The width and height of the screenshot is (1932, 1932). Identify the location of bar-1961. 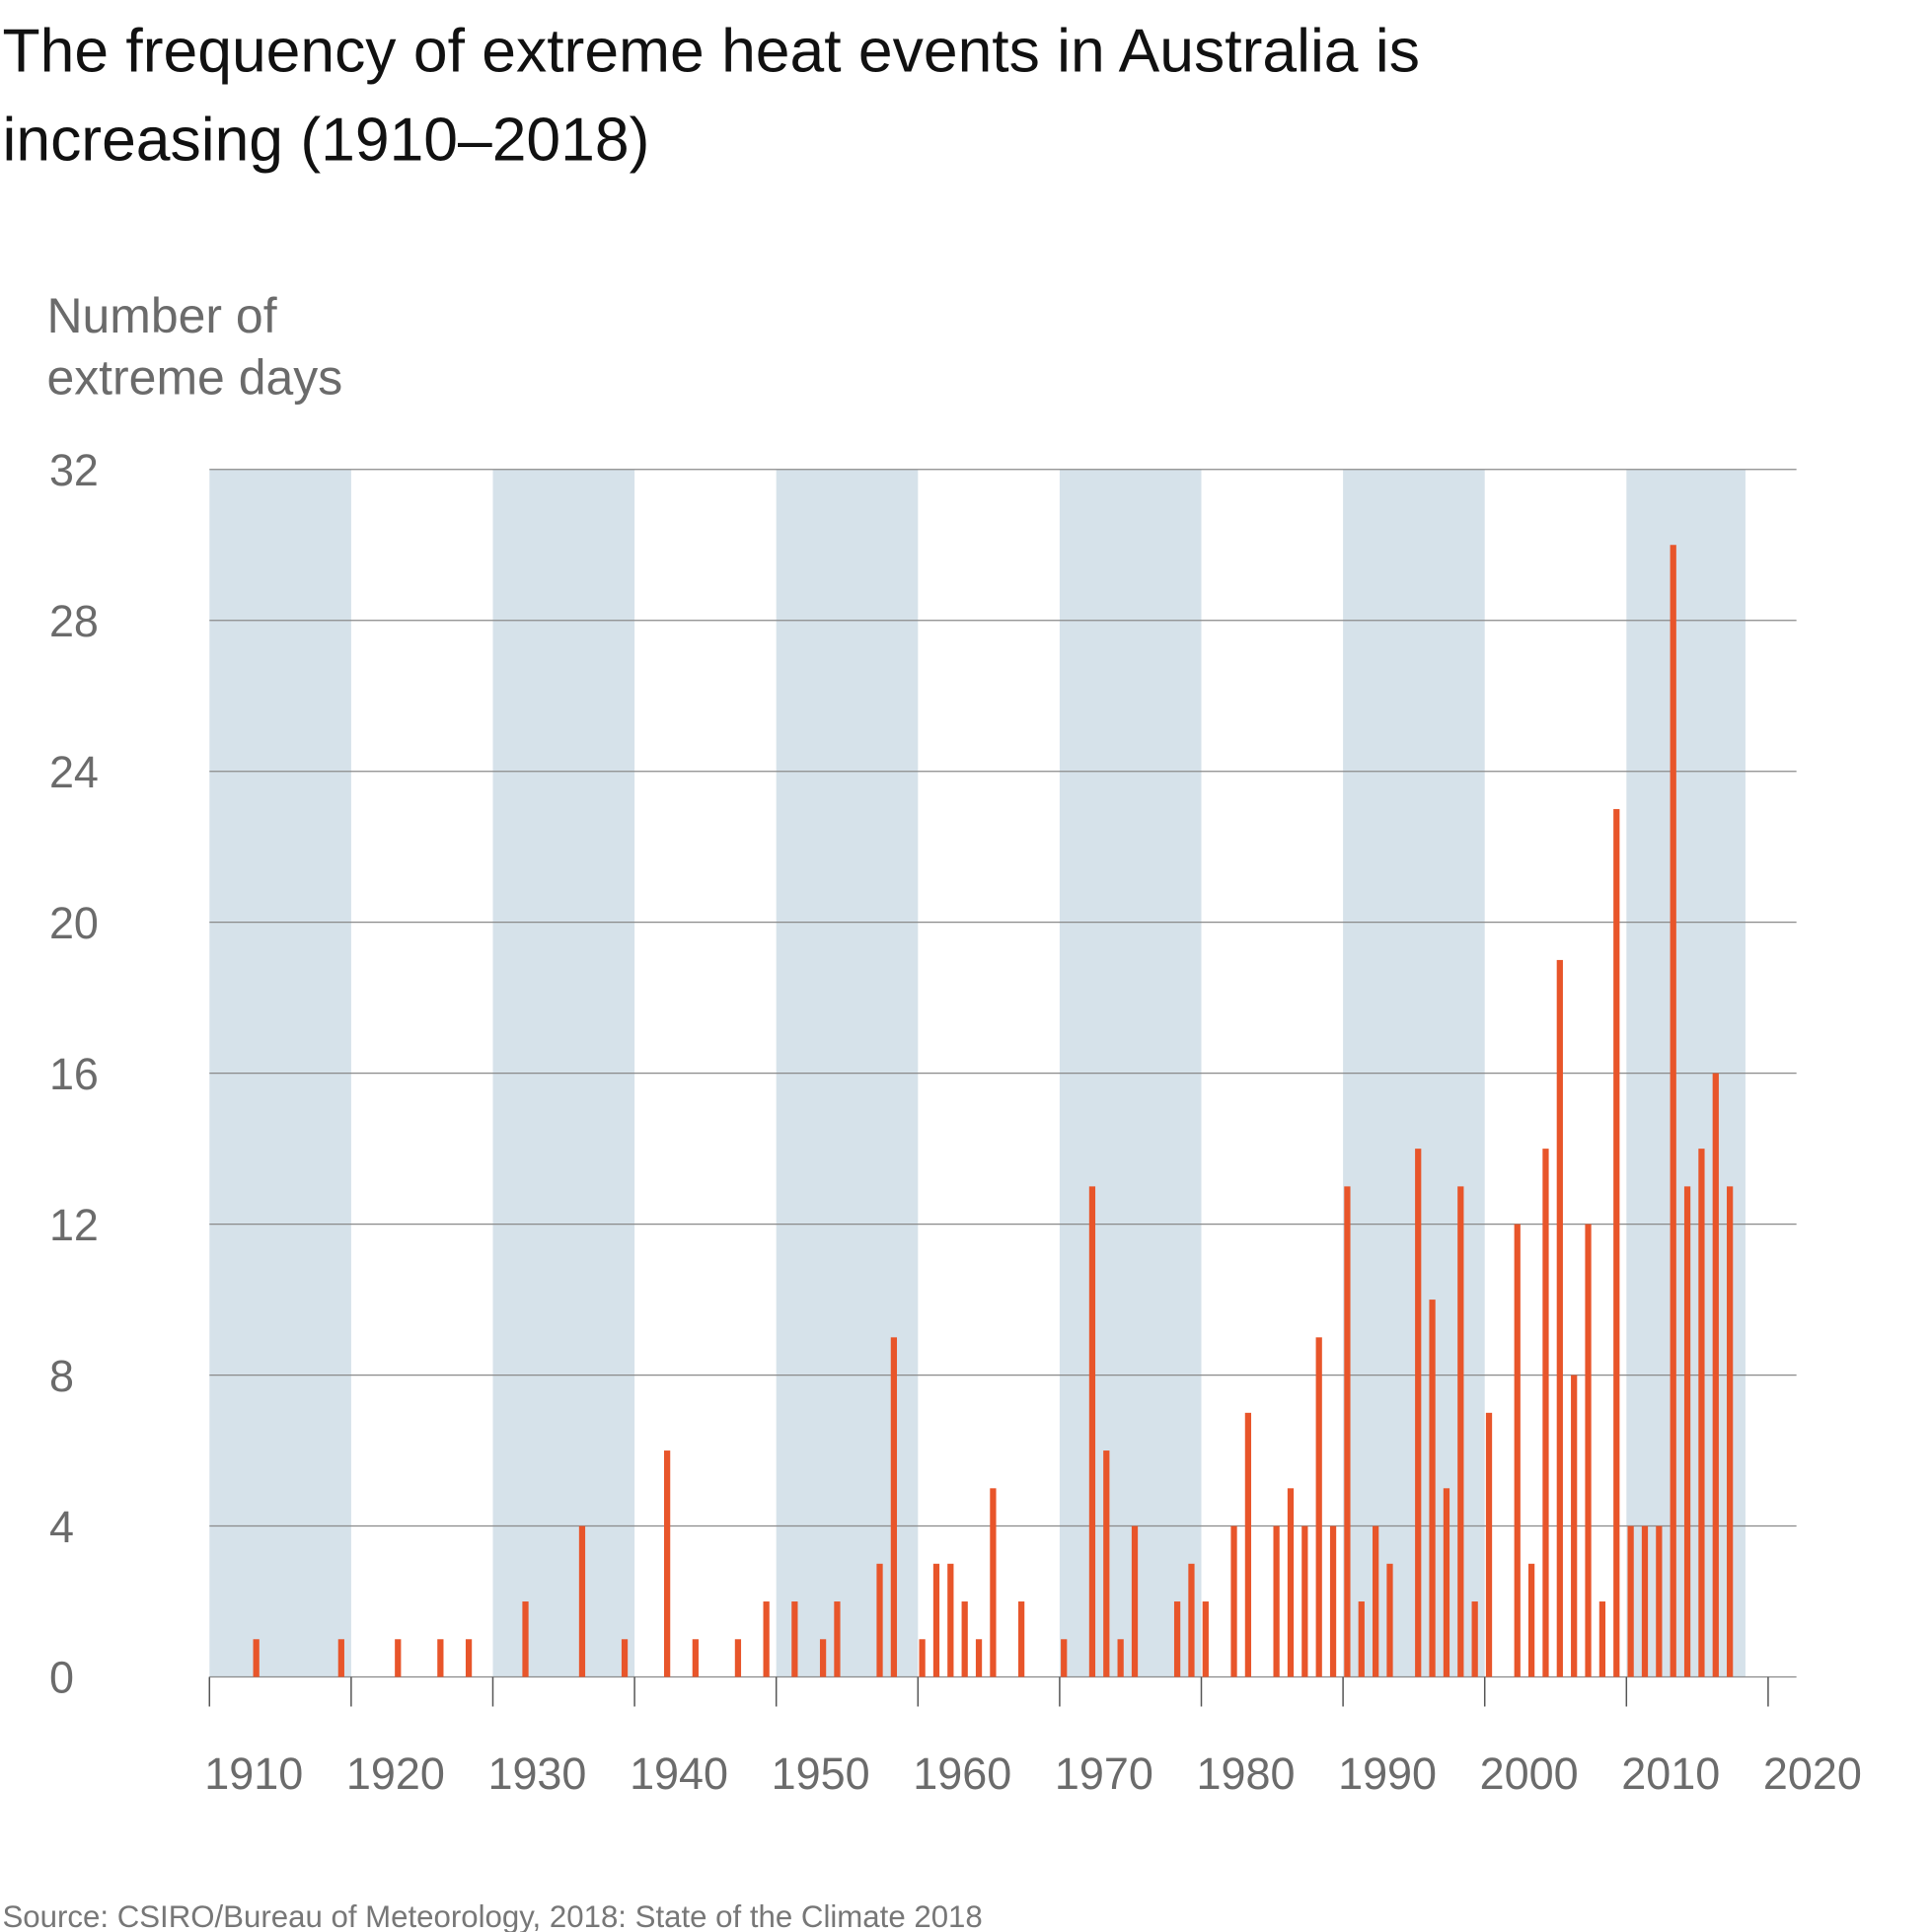
(936, 1620).